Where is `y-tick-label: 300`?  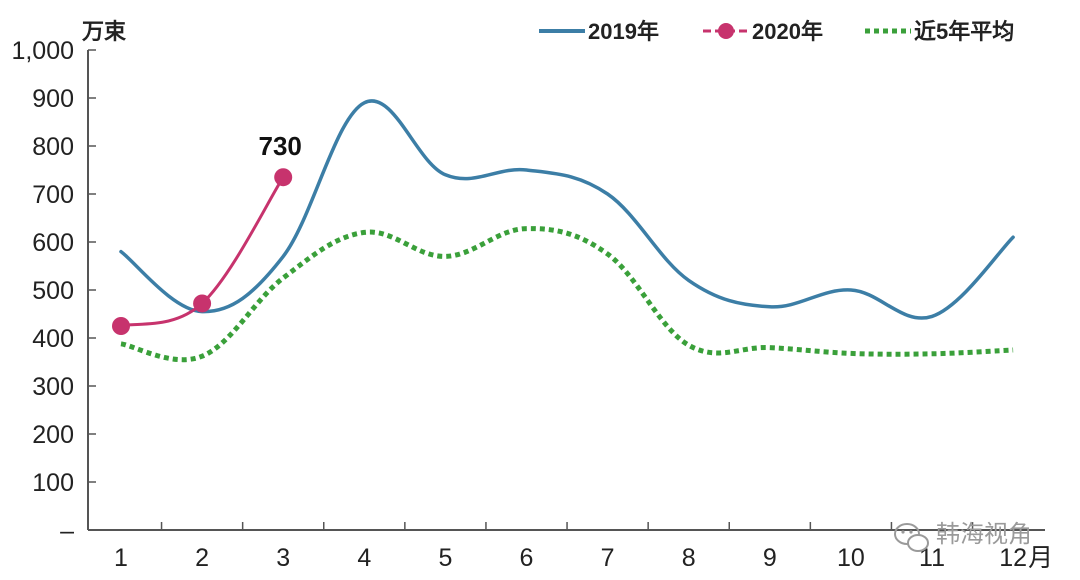 y-tick-label: 300 is located at coordinates (53, 387).